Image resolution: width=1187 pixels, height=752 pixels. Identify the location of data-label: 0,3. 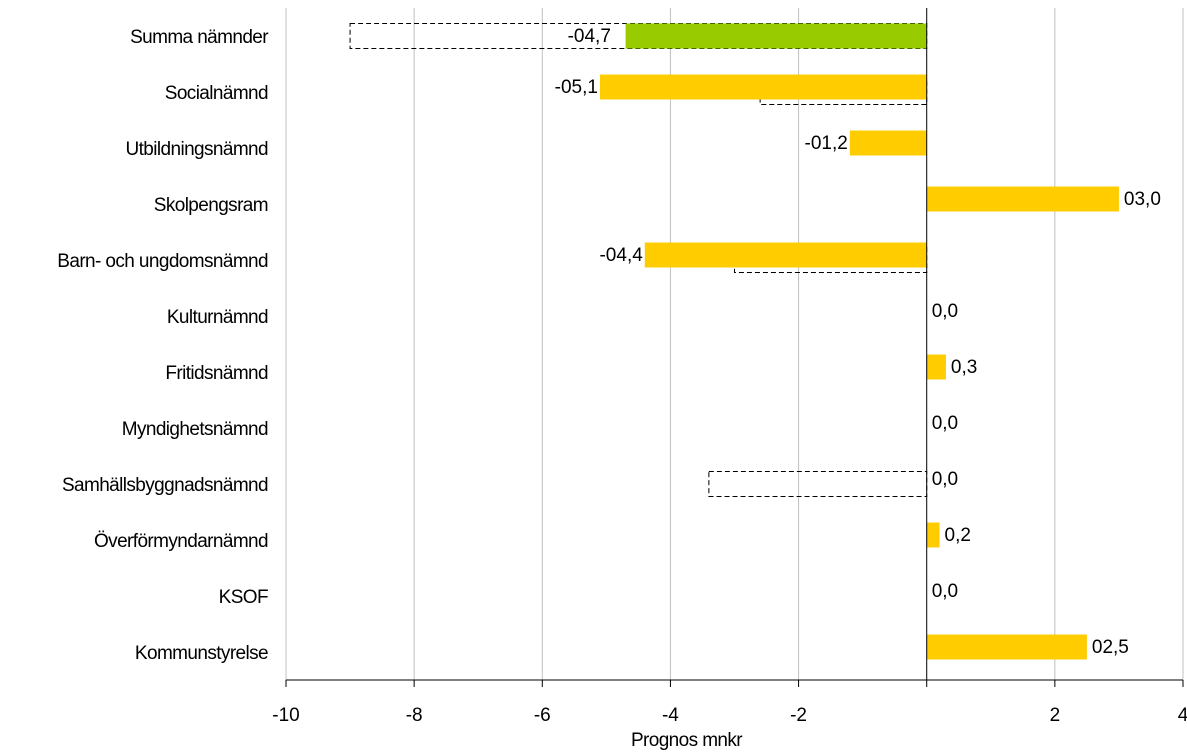
(964, 367).